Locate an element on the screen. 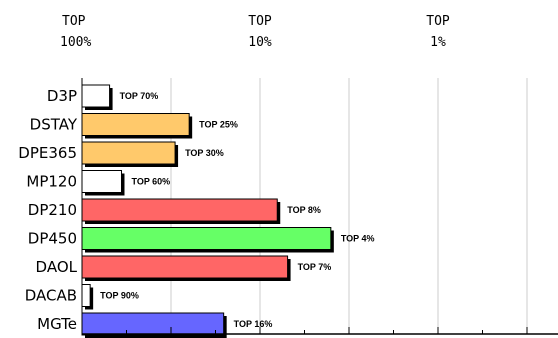  bar-value-label: TOP 7% is located at coordinates (315, 267).